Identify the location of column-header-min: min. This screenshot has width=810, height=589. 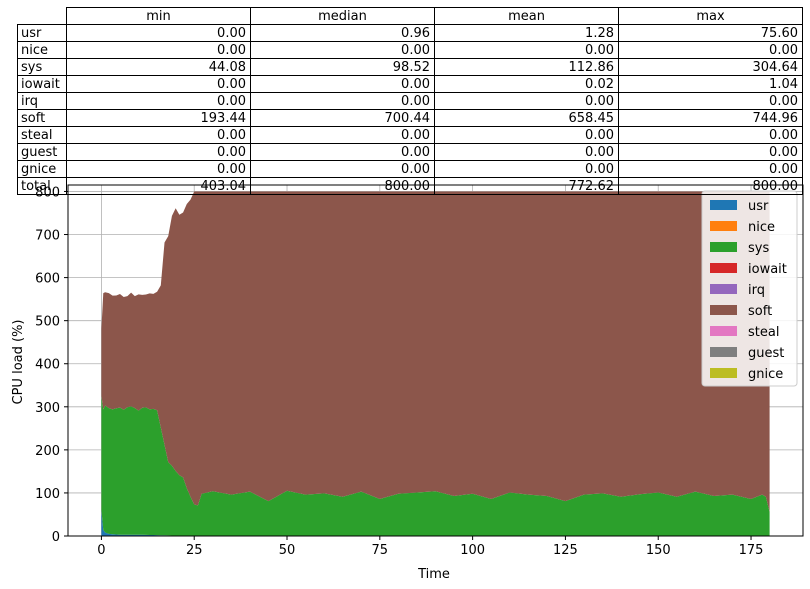
(158, 16).